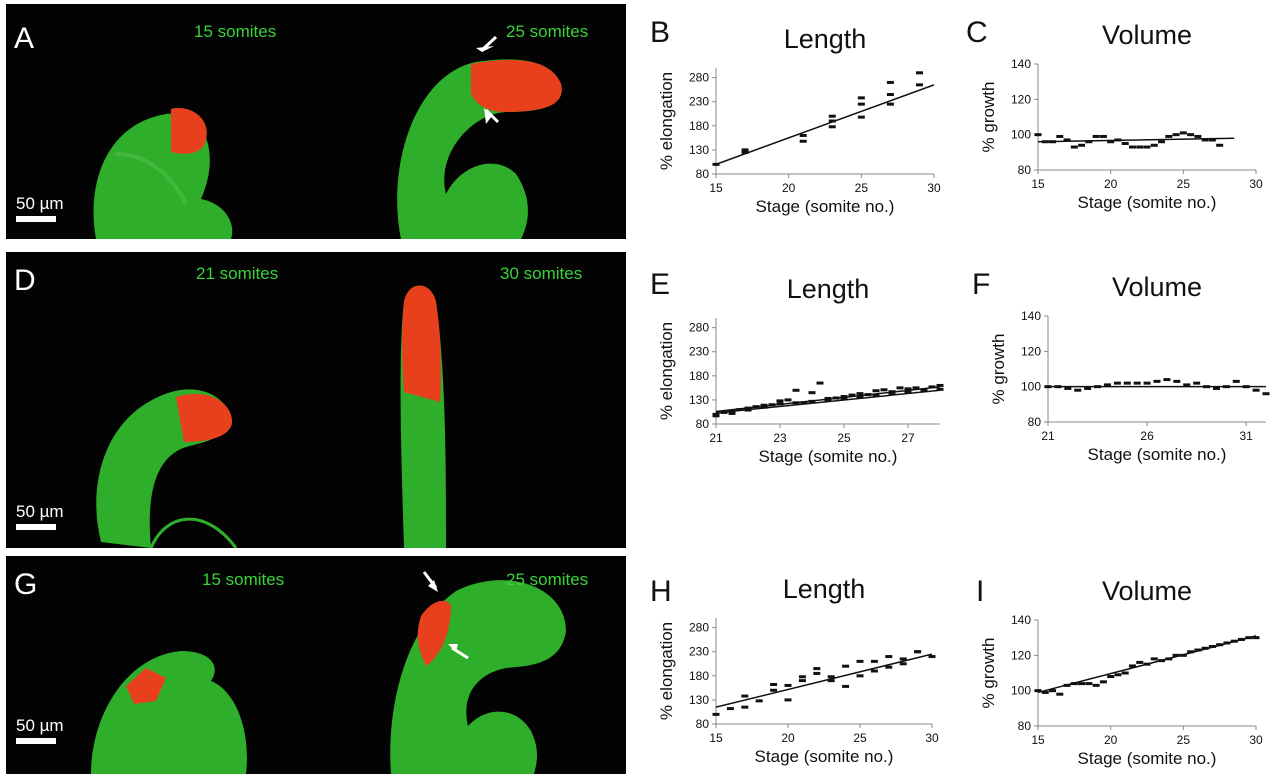 The width and height of the screenshot is (1280, 779). What do you see at coordinates (1147, 664) in the screenshot?
I see `chart-i-trendline` at bounding box center [1147, 664].